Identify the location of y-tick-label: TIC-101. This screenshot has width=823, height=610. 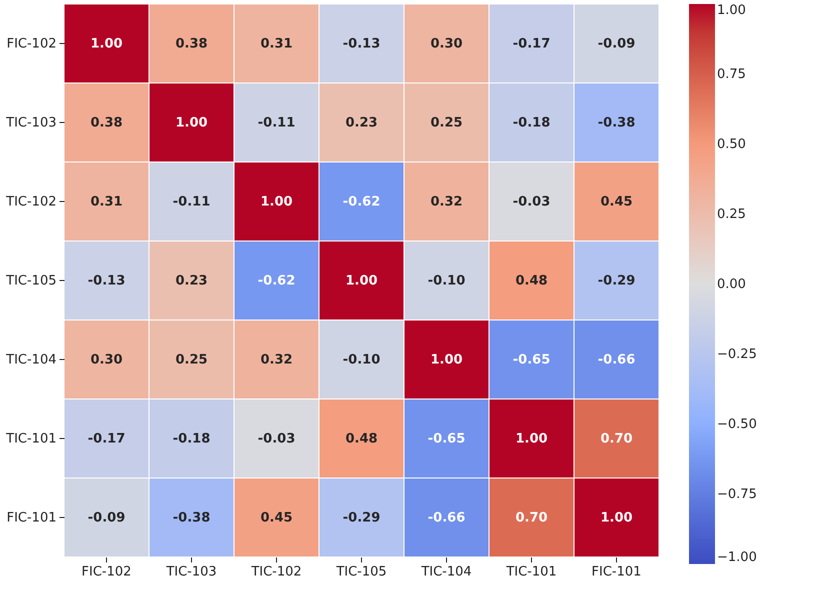
(30, 439).